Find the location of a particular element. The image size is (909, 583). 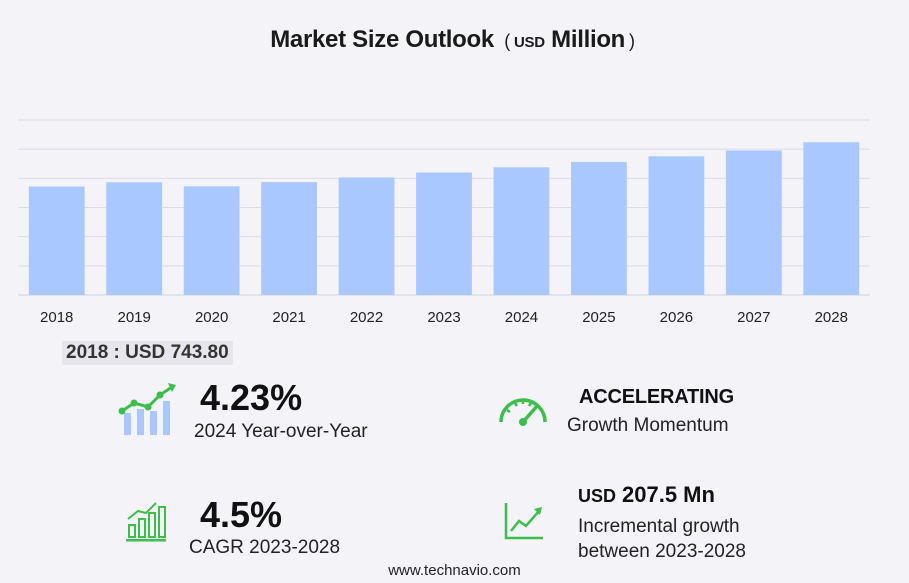

bar-2027 is located at coordinates (753, 222).